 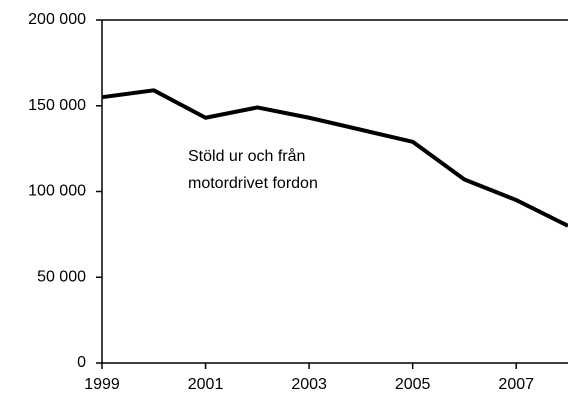 What do you see at coordinates (102, 384) in the screenshot?
I see `x-tick-label: 1999` at bounding box center [102, 384].